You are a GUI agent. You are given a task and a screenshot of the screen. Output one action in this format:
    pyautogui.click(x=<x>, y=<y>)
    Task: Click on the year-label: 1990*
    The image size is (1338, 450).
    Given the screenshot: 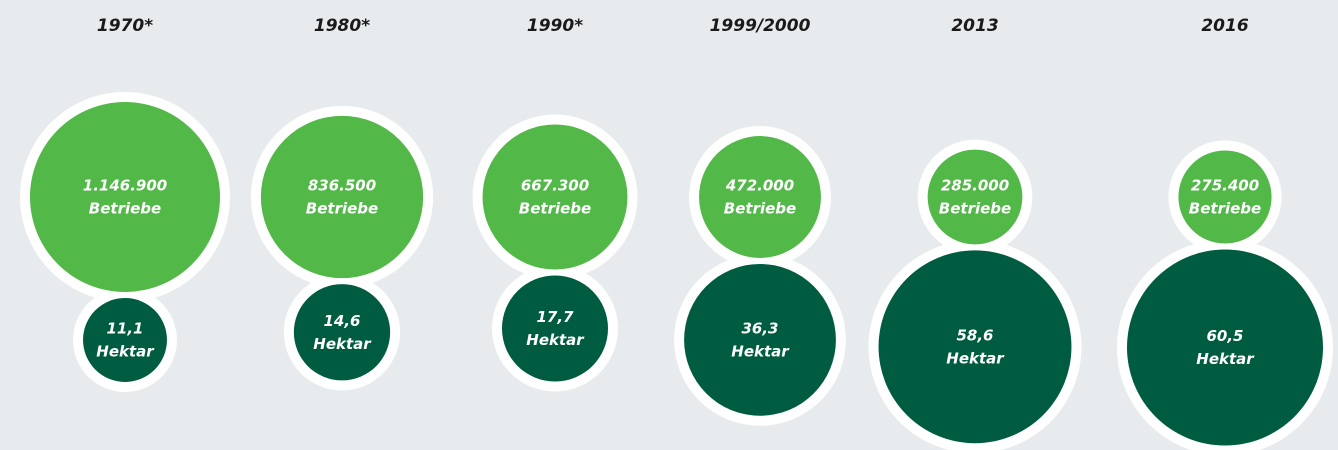 What is the action you would take?
    pyautogui.click(x=555, y=26)
    